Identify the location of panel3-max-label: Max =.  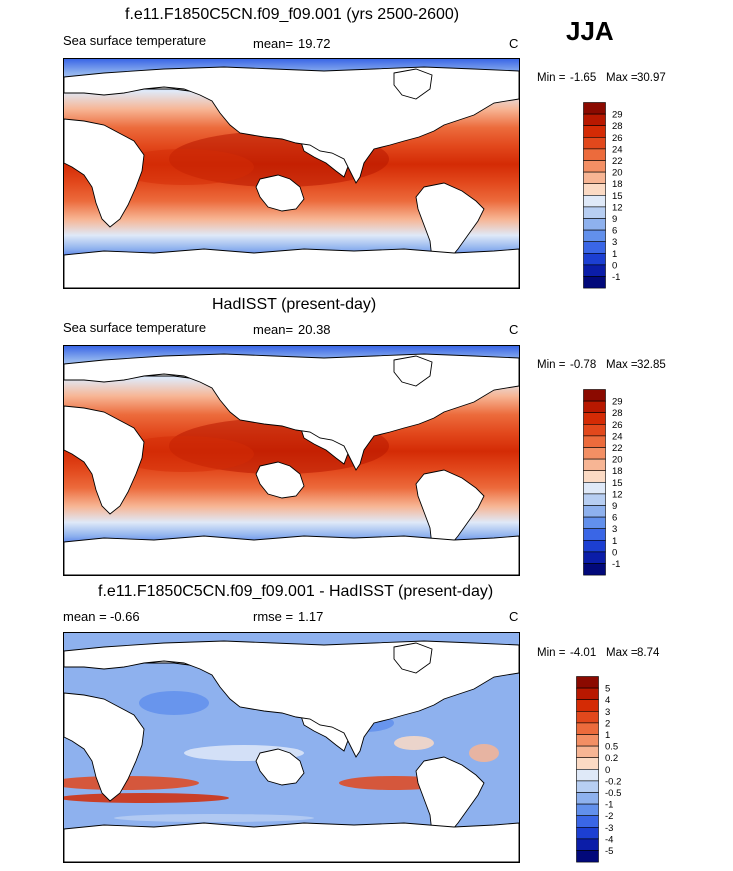
(622, 653).